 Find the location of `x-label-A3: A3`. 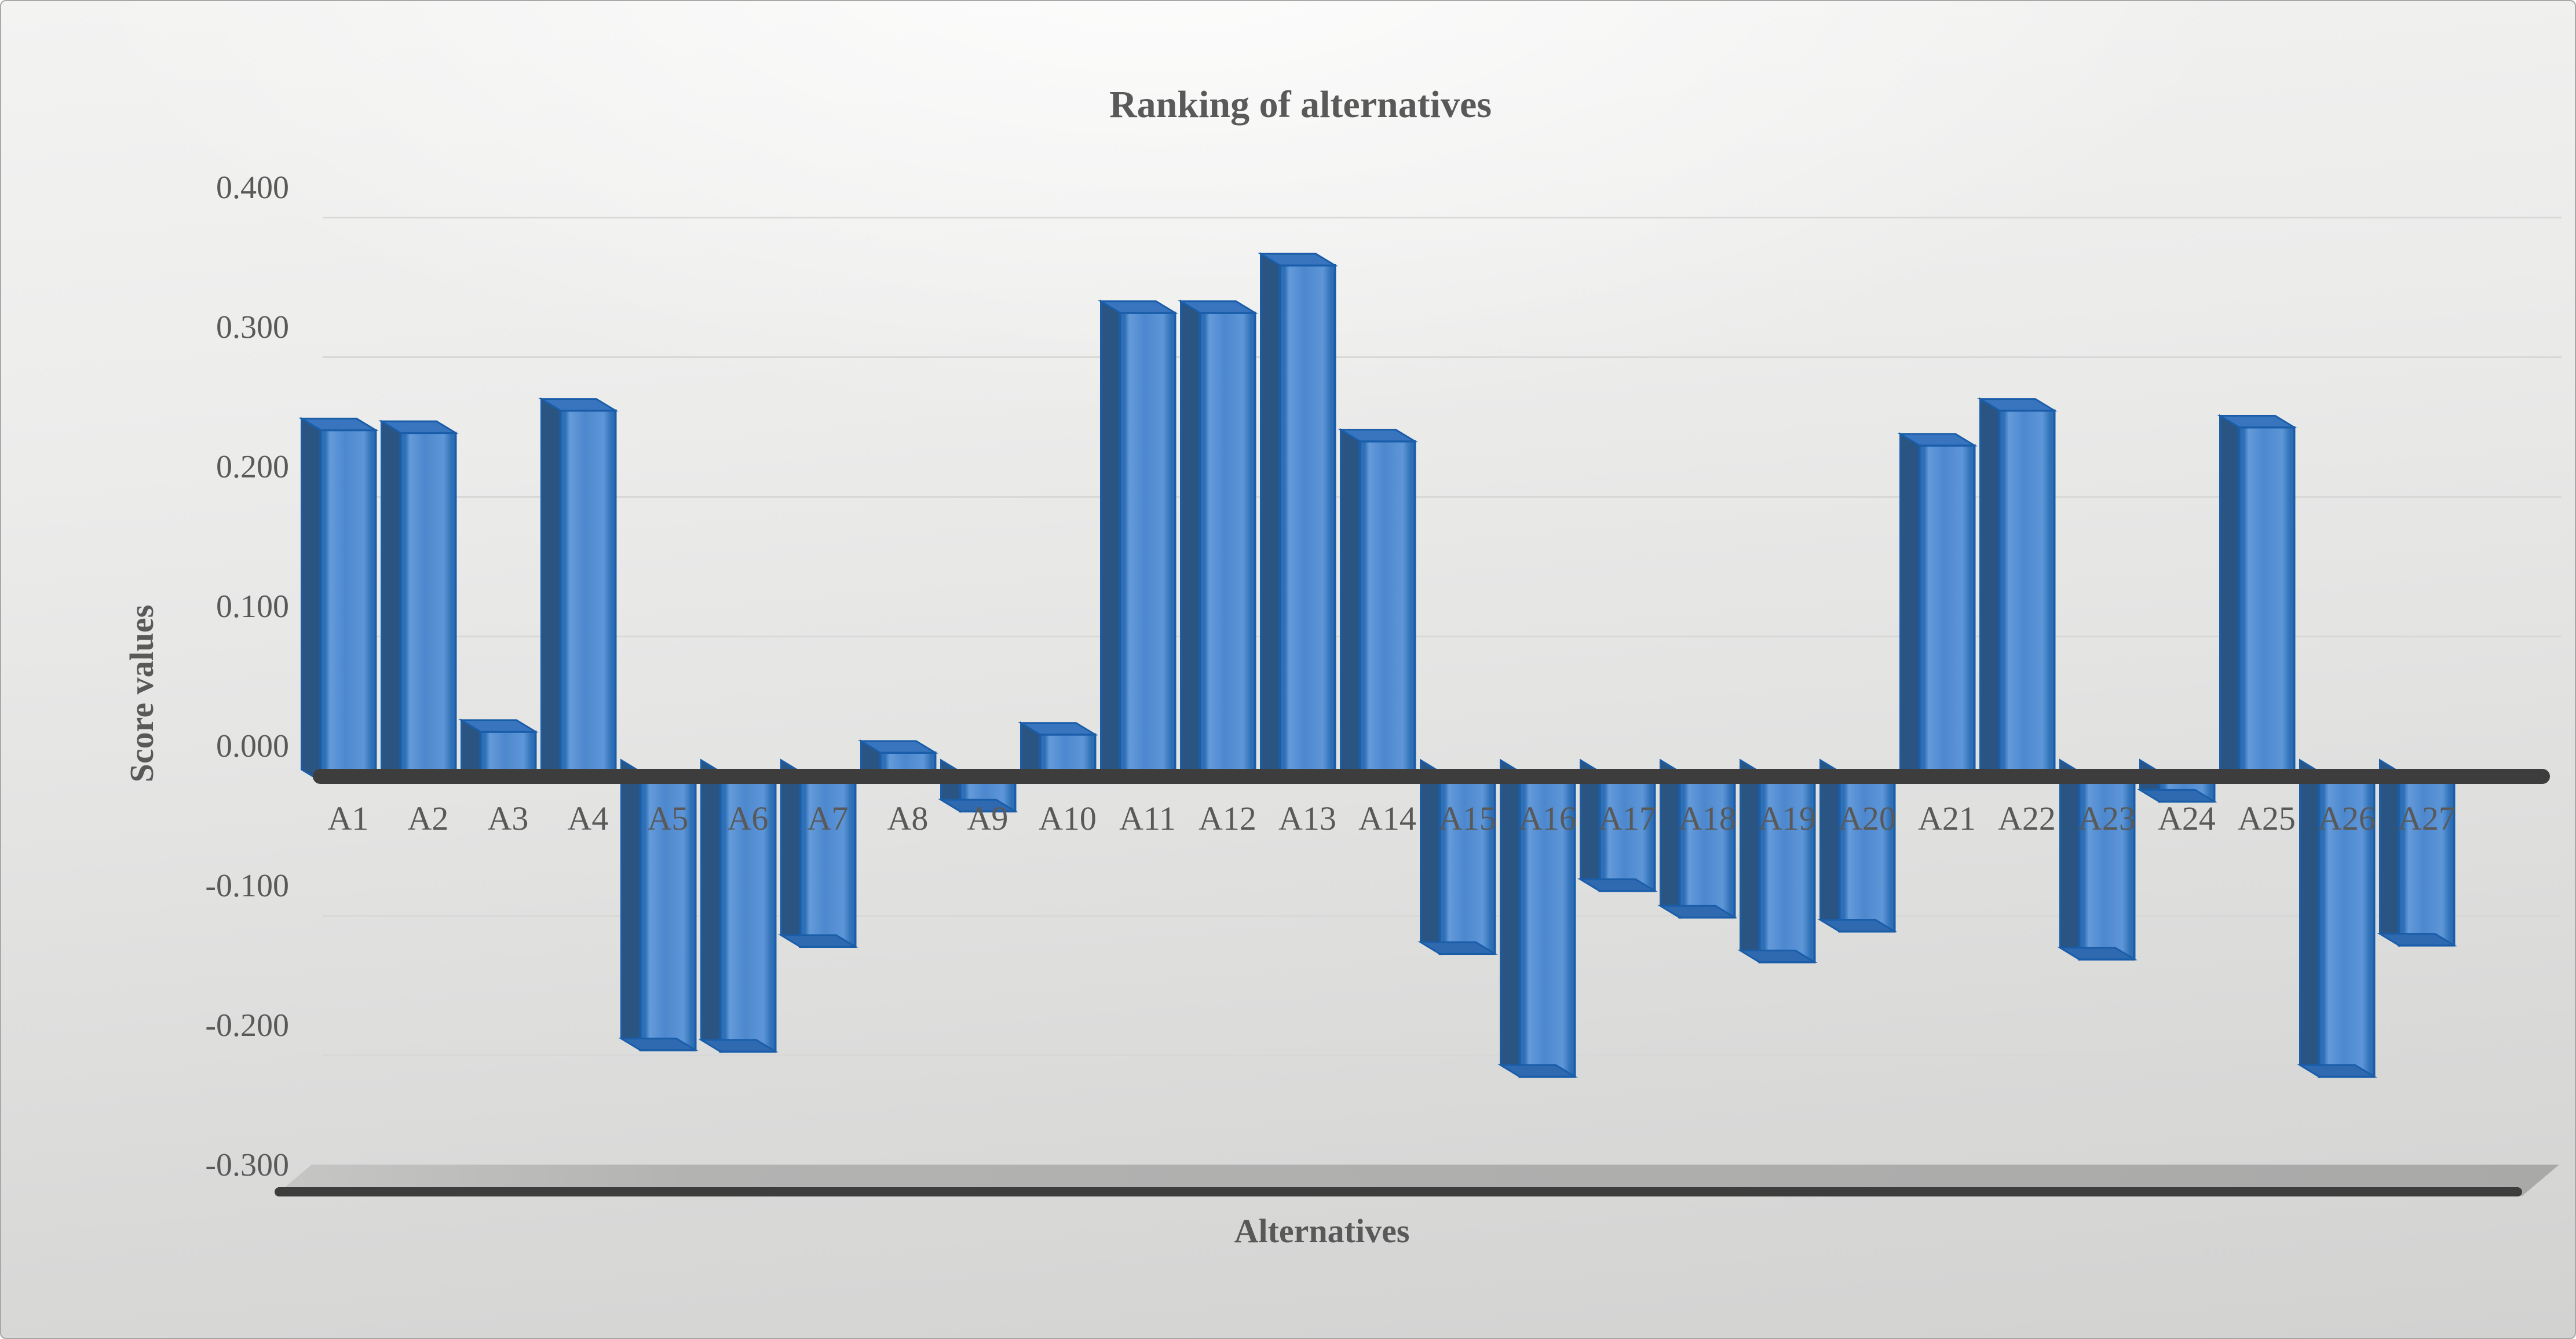

x-label-A3: A3 is located at coordinates (508, 818).